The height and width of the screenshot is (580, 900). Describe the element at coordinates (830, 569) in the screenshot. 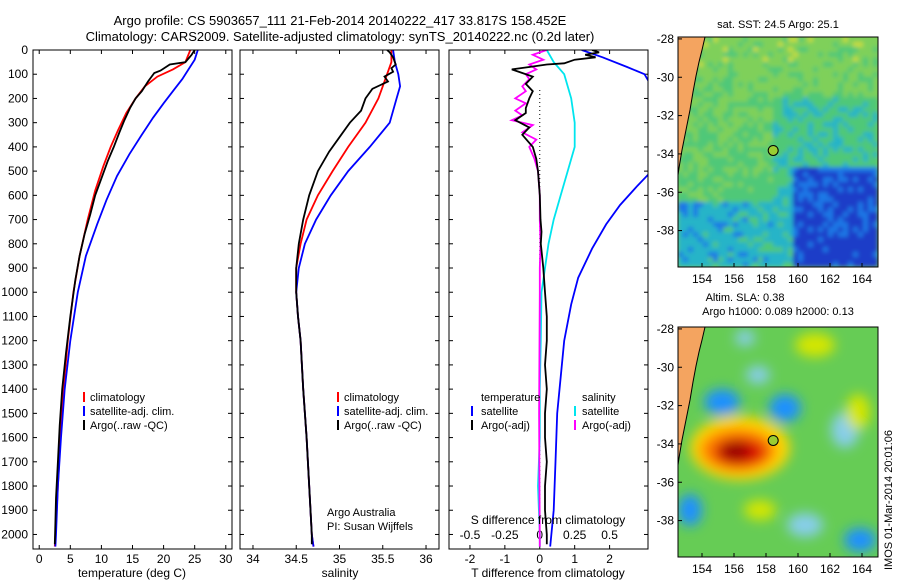

I see `lon-tick-label: 162` at that location.